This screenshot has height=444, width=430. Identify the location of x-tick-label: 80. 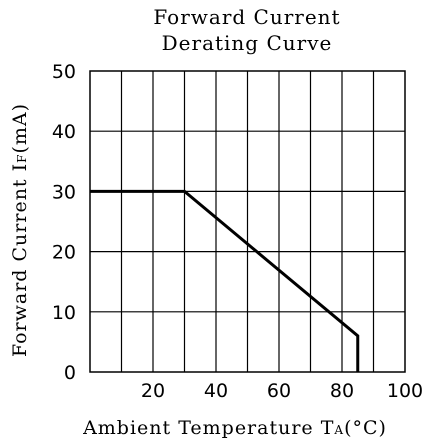
(342, 391).